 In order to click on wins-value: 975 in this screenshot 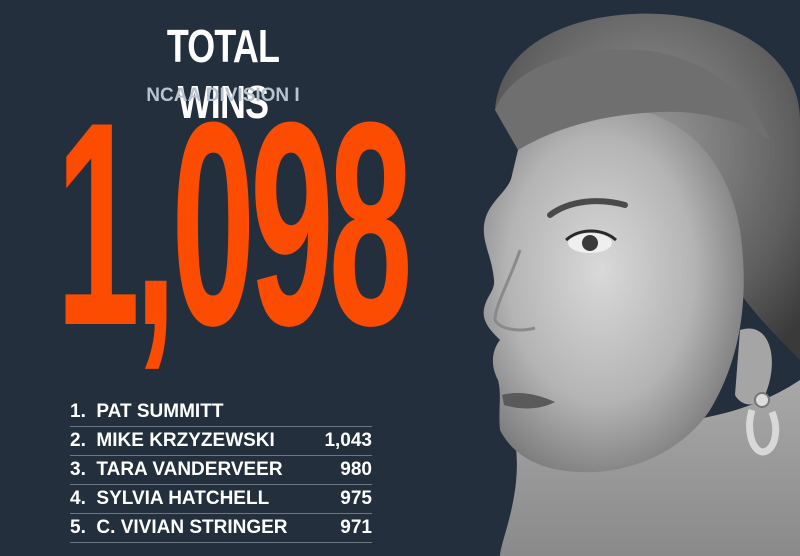, I will do `click(356, 498)`.